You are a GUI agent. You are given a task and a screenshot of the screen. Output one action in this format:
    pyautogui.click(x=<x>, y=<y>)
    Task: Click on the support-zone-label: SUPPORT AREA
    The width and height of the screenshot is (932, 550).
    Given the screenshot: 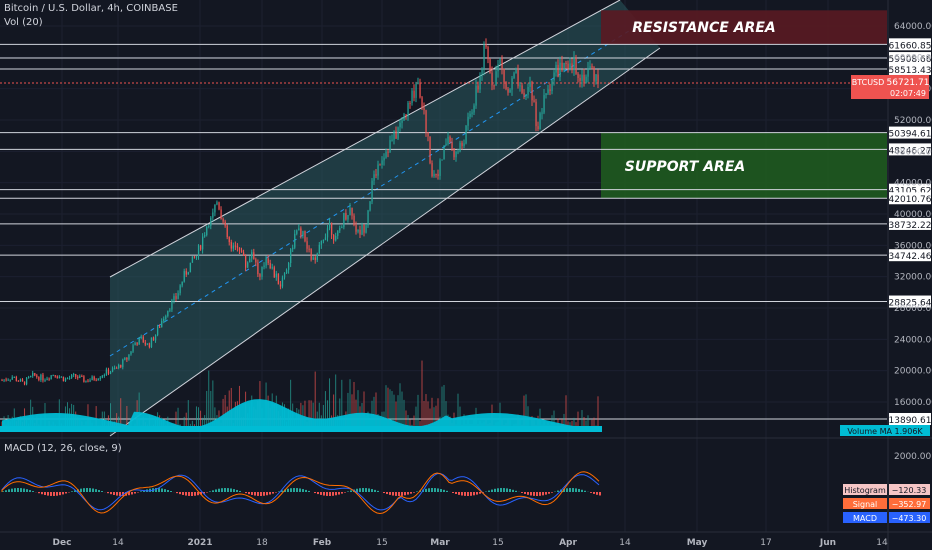 What is the action you would take?
    pyautogui.click(x=685, y=167)
    